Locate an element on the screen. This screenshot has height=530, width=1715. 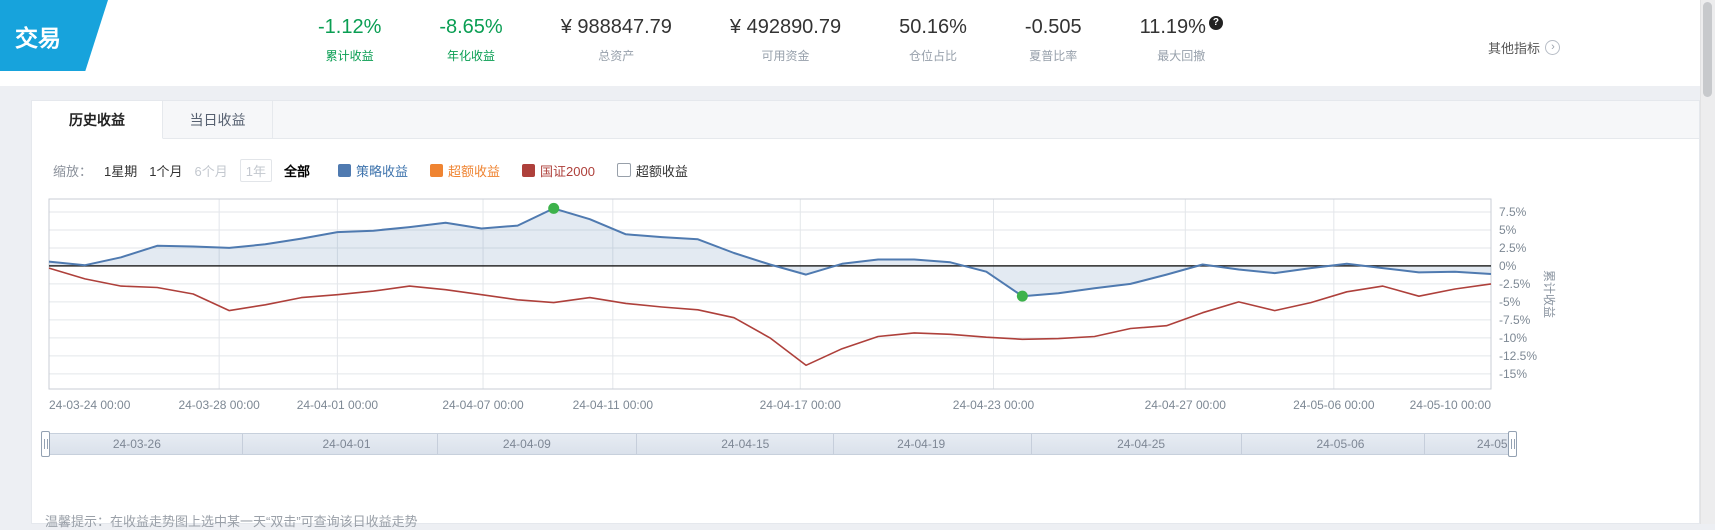
legend-strategy-return: 策略收益 is located at coordinates (372, 170).